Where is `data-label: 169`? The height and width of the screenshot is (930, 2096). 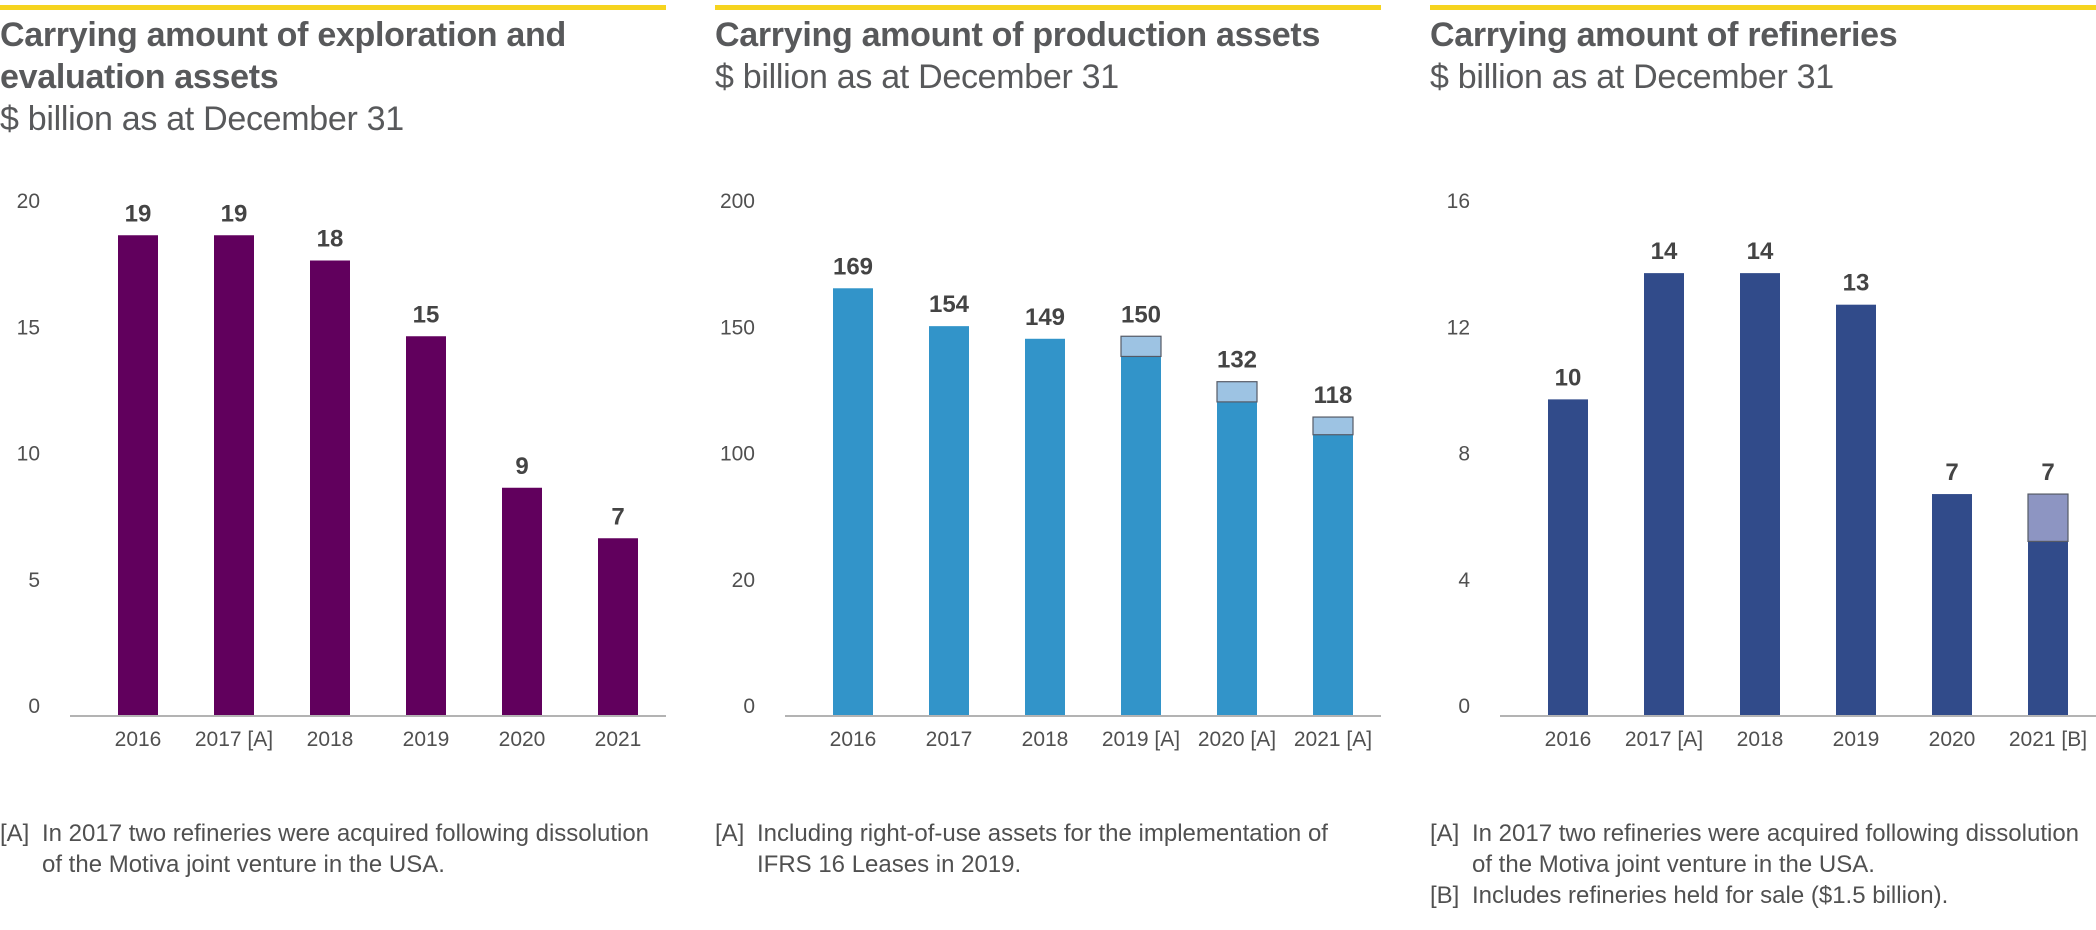
data-label: 169 is located at coordinates (853, 266).